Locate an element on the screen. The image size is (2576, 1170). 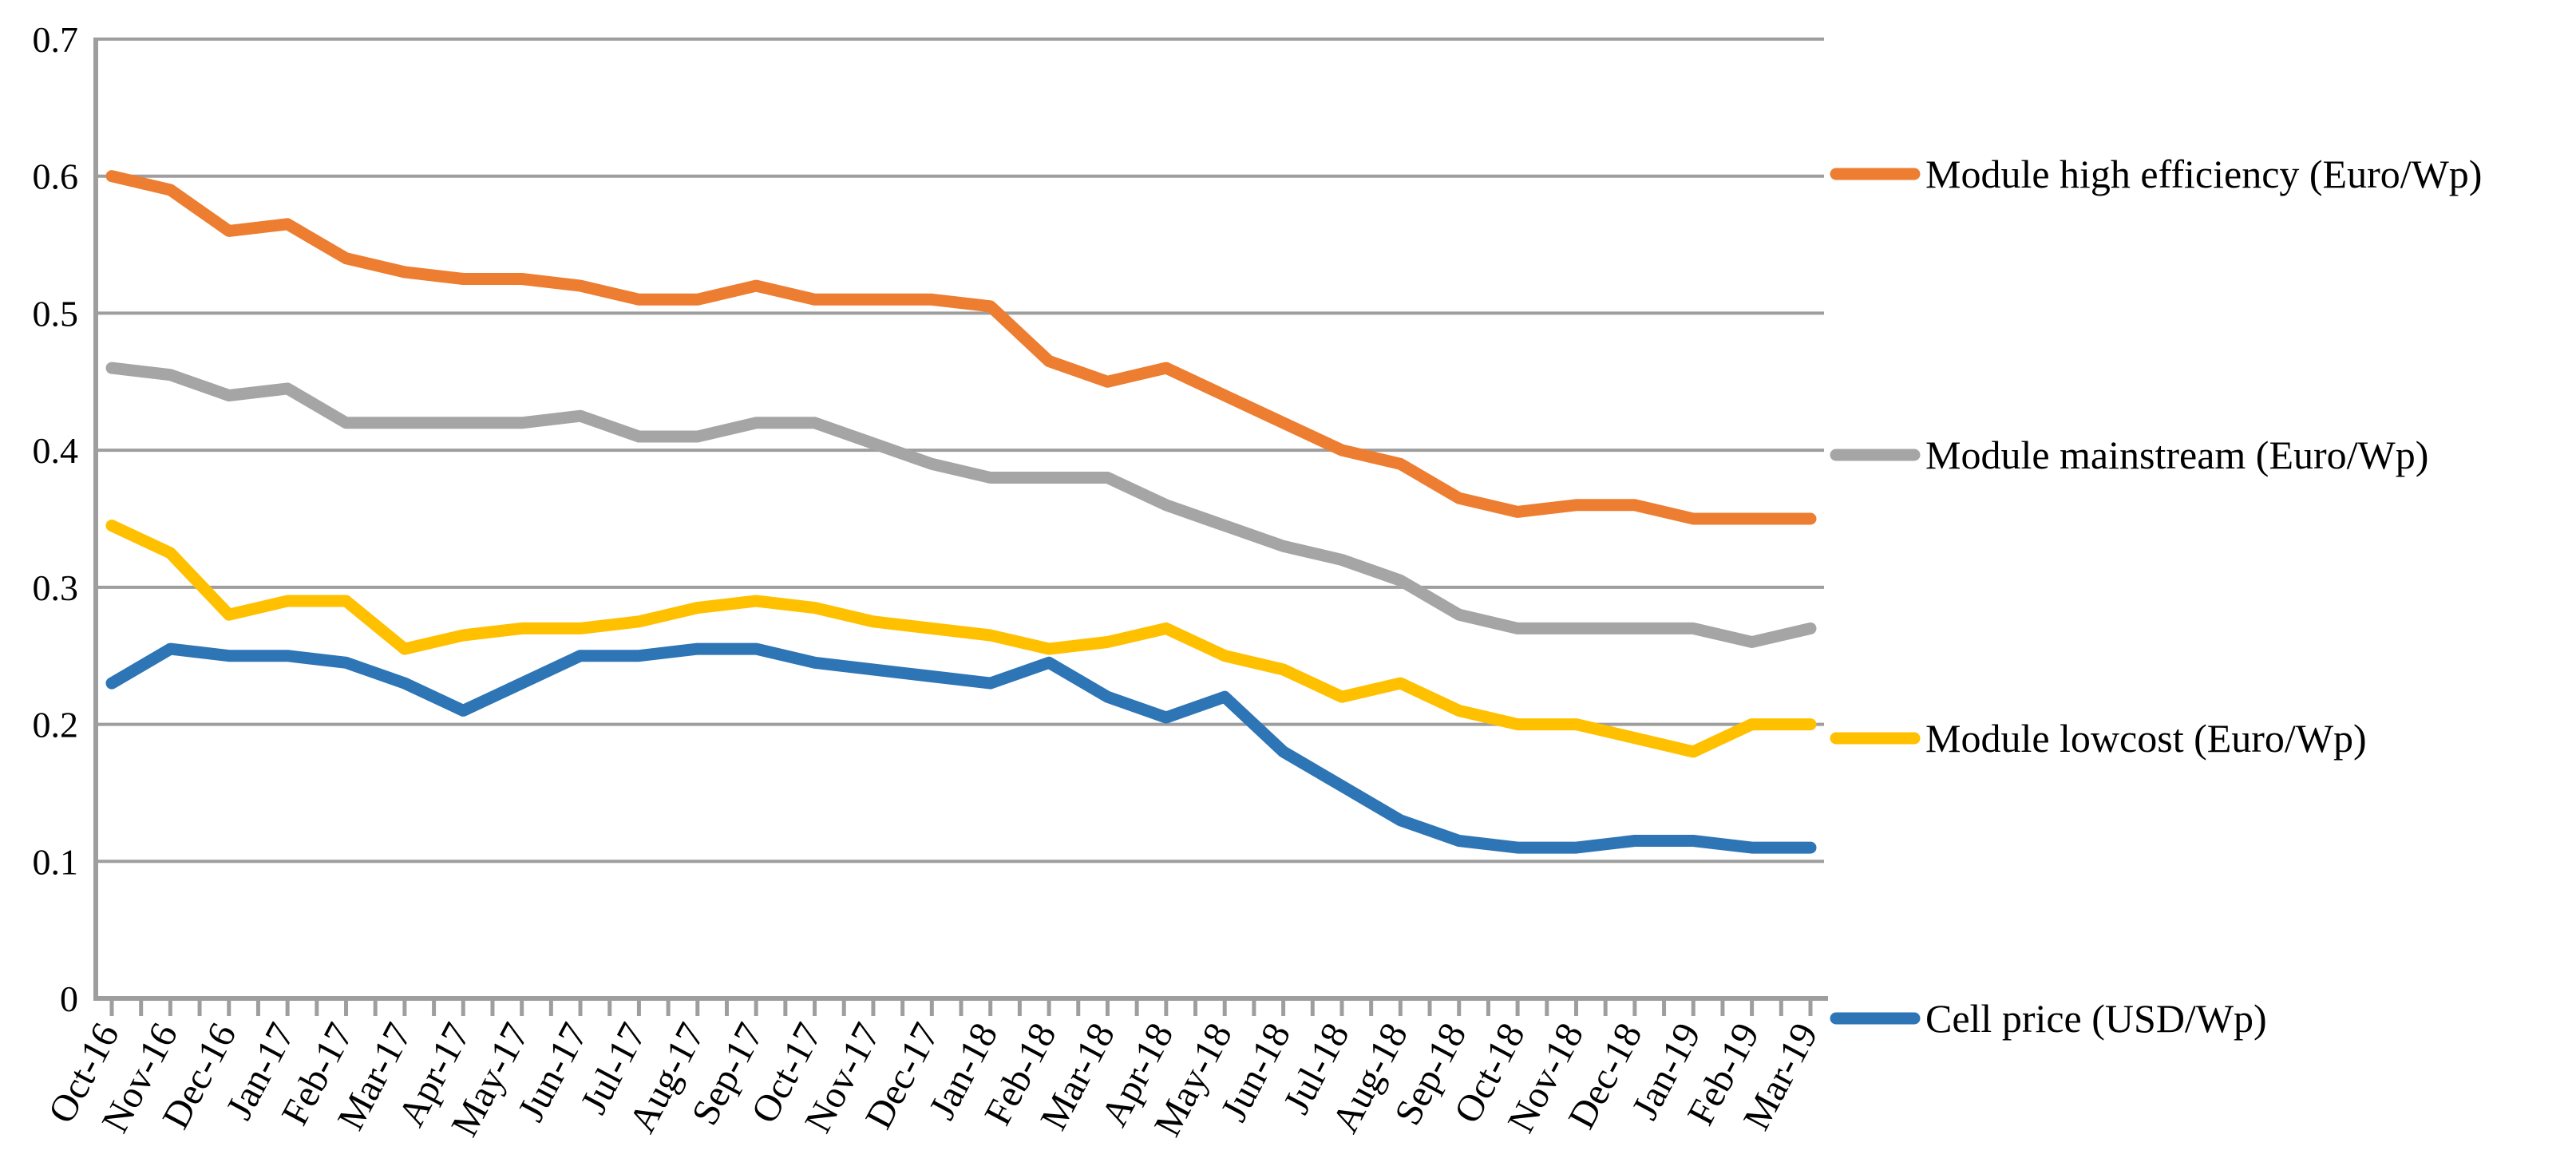
y-axis-tick-label: 0.1 is located at coordinates (56, 861).